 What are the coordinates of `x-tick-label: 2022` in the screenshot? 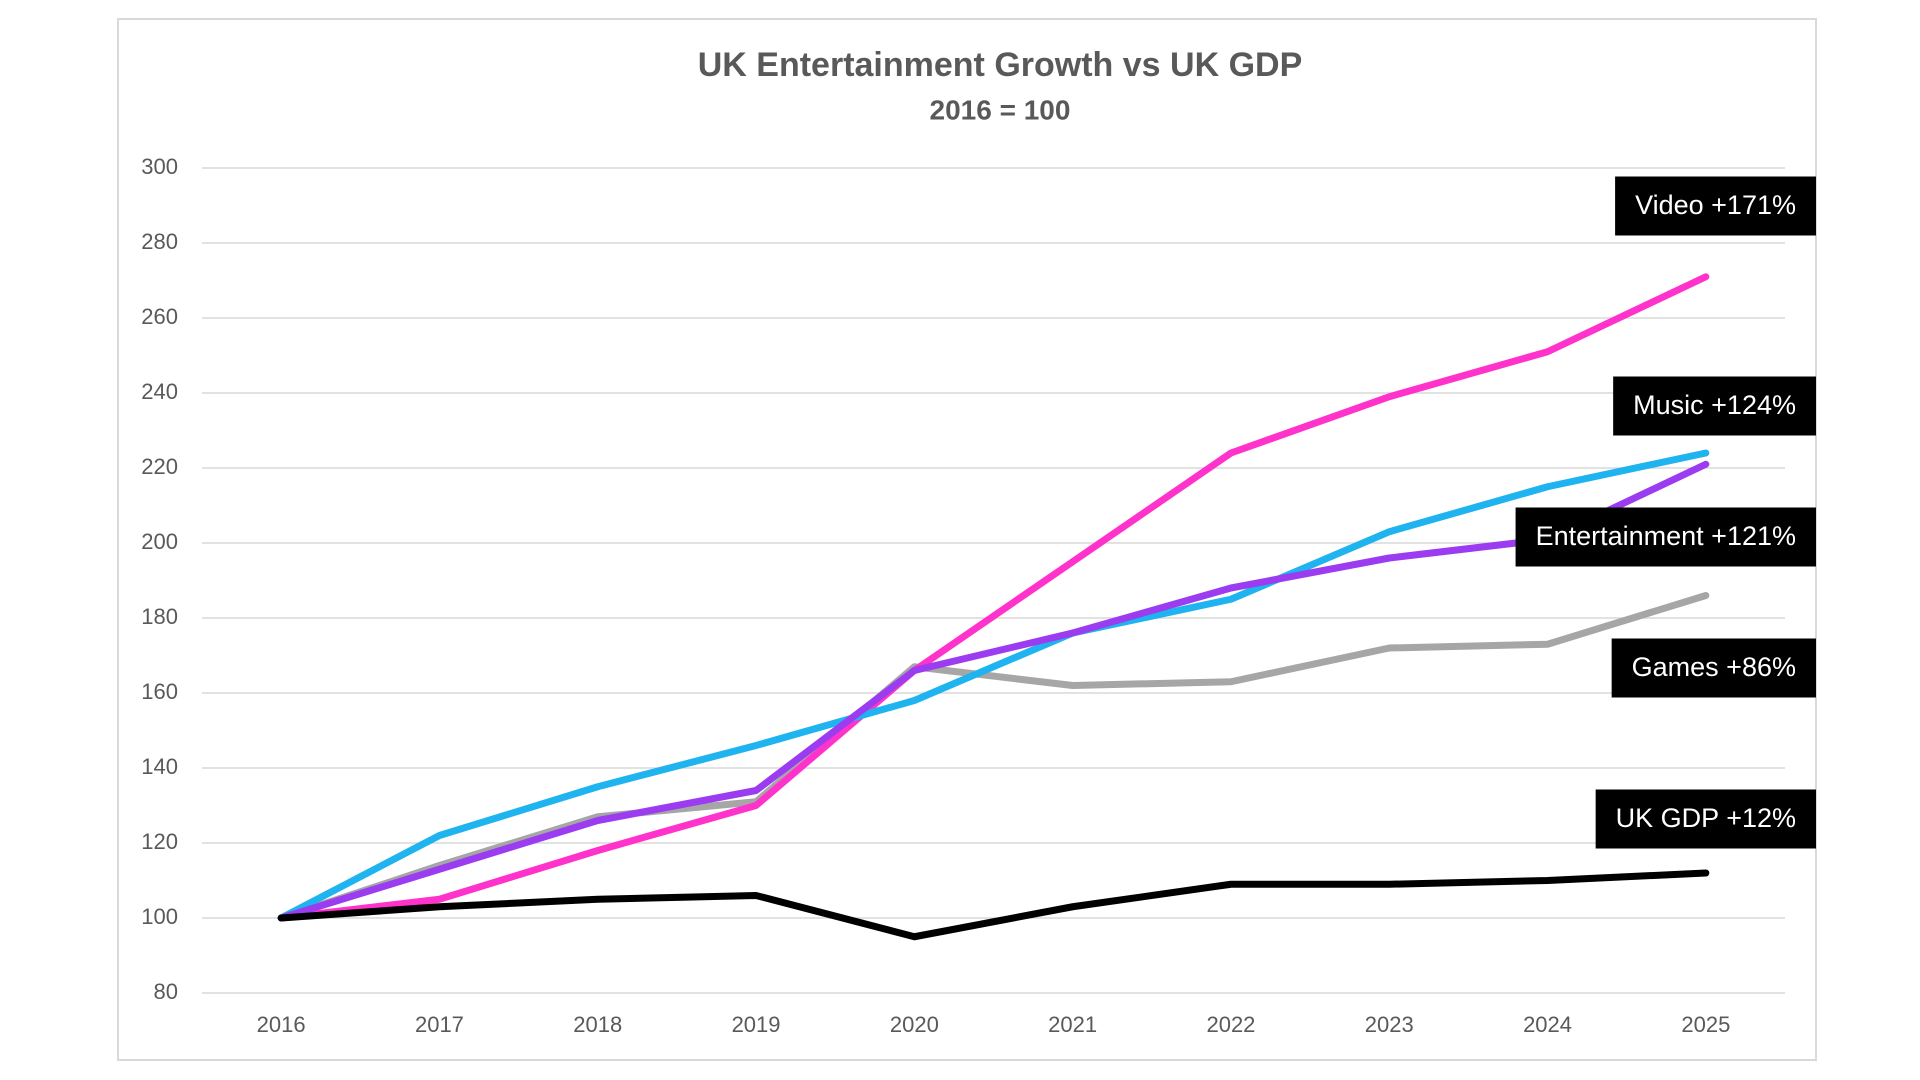 It's located at (1230, 1024).